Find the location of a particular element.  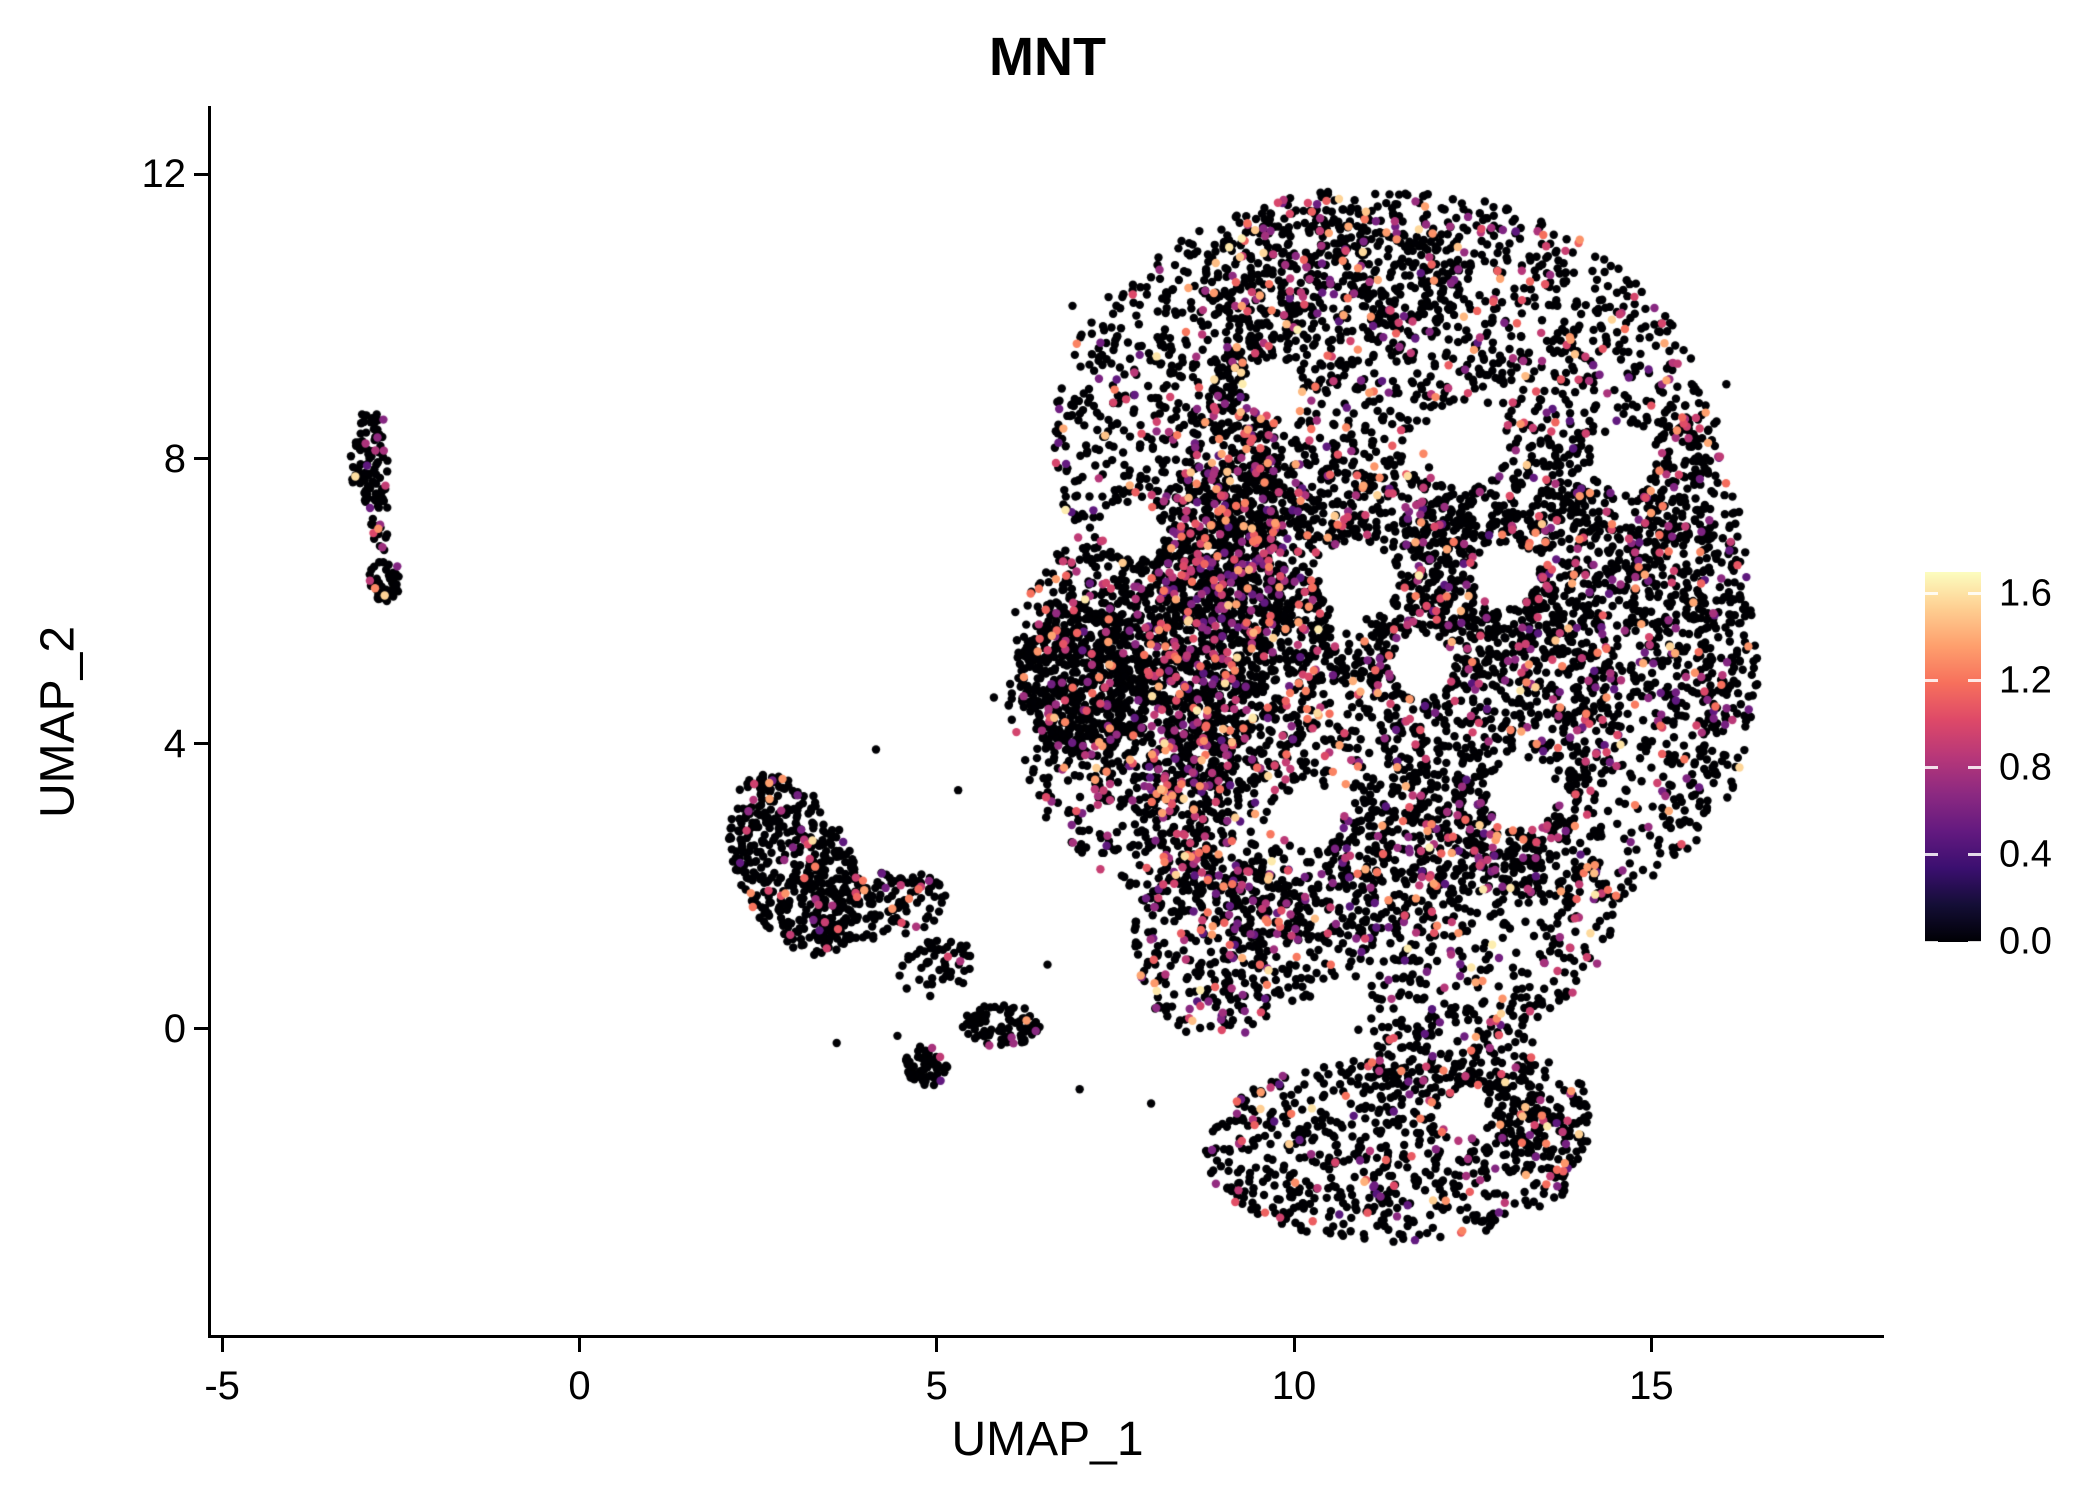

colorbar-tick-label: 0.0 is located at coordinates (2025, 941).